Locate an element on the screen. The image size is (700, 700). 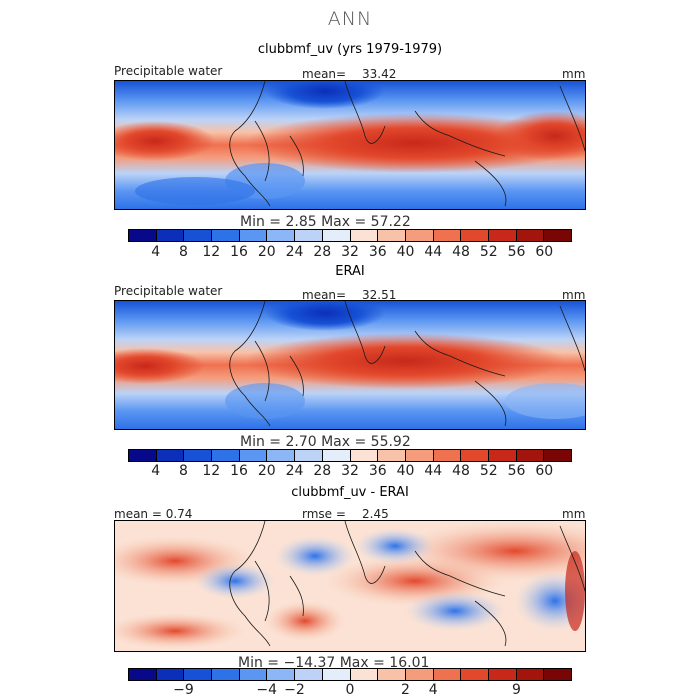
panel-3-units: mm is located at coordinates (574, 514).